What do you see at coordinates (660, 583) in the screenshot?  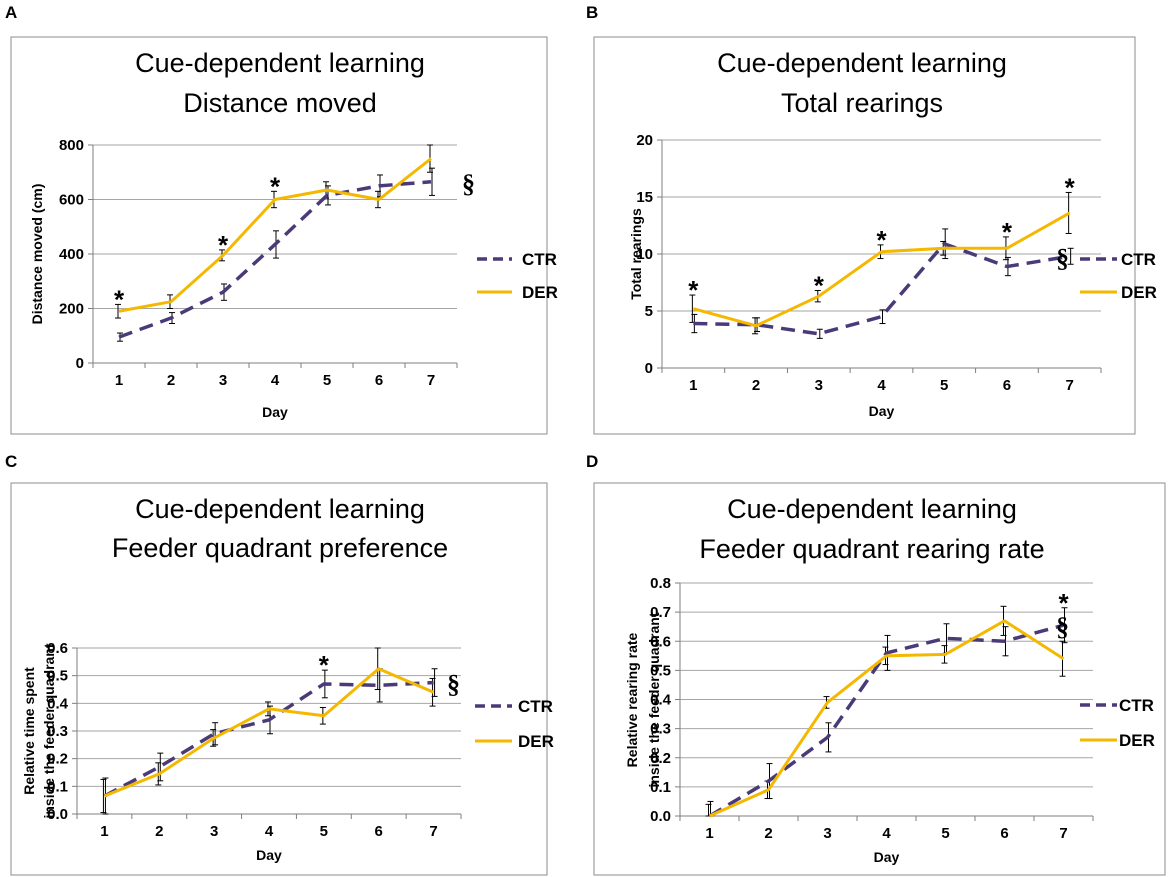 I see `y-tick-label: 0.8` at bounding box center [660, 583].